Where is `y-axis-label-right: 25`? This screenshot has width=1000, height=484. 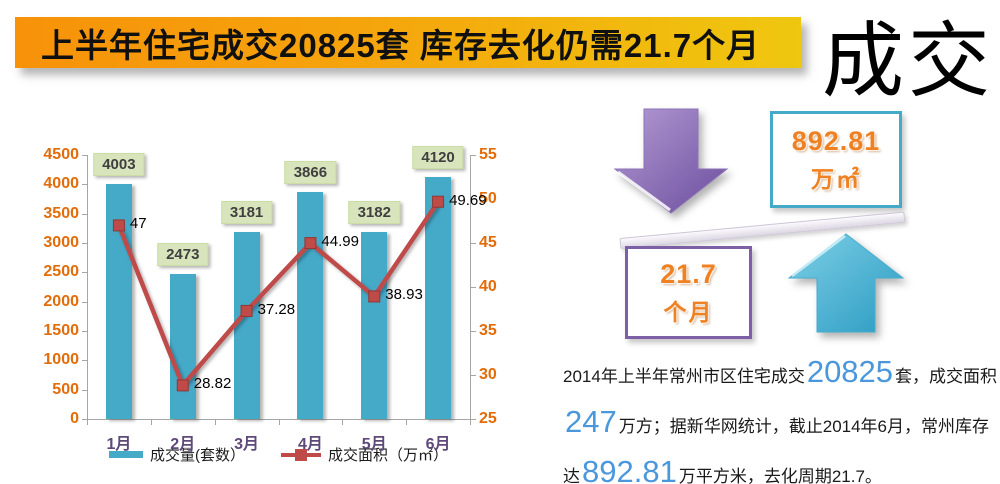
y-axis-label-right: 25 is located at coordinates (488, 418).